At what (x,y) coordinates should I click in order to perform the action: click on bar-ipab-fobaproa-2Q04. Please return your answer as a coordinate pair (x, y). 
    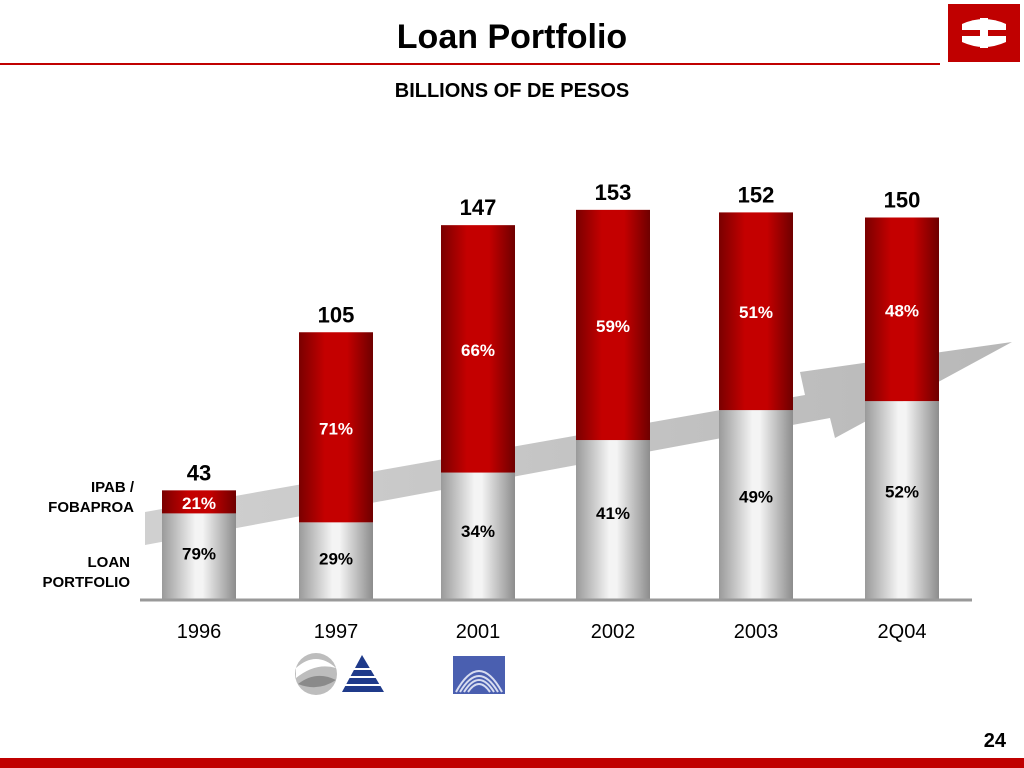
    Looking at the image, I should click on (902, 309).